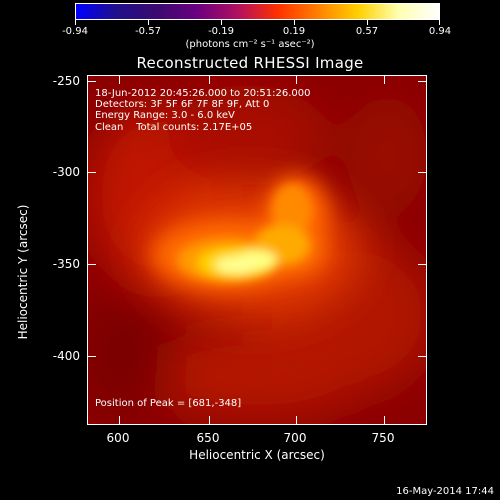  I want to click on x-tick-label: 750, so click(383, 438).